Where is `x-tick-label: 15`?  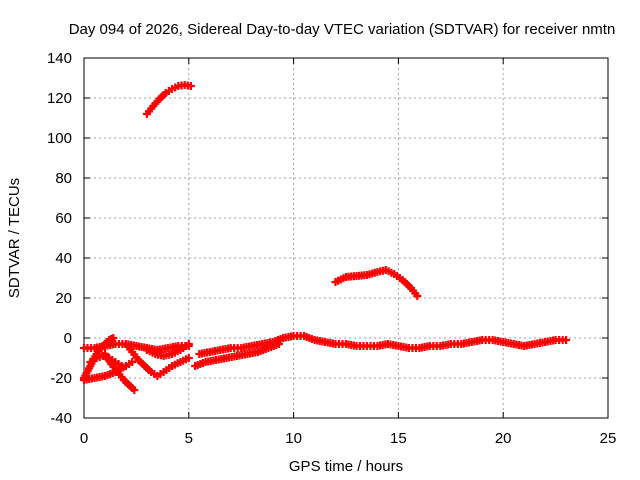
x-tick-label: 15 is located at coordinates (398, 438).